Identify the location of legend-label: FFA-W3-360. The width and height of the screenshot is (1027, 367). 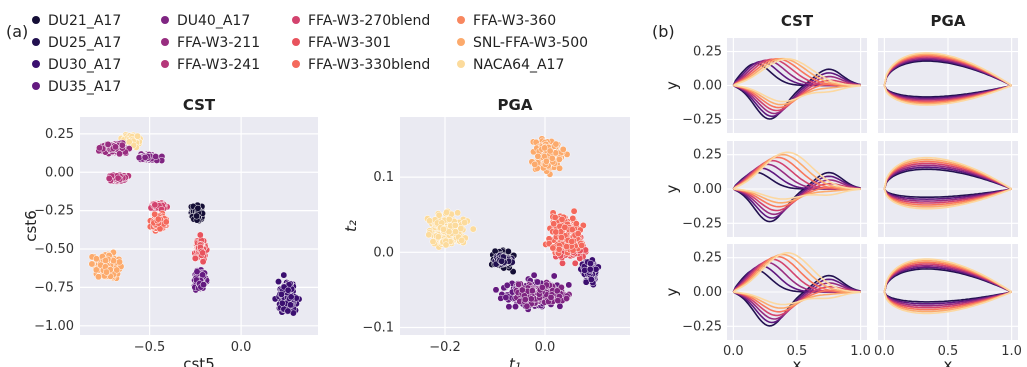
(514, 21).